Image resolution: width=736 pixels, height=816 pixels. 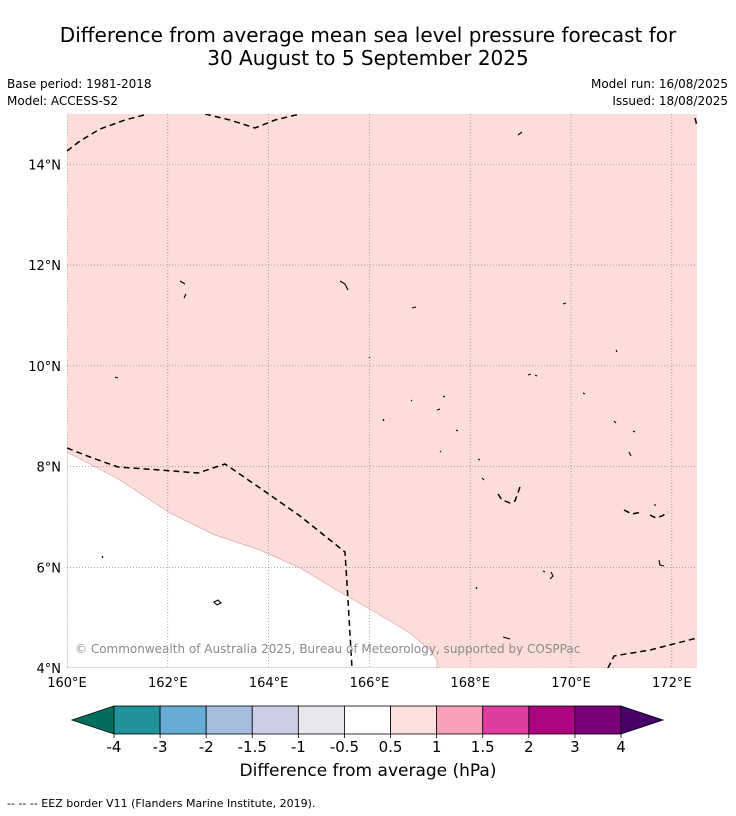 I want to click on x-tick-label: 166°E, so click(x=370, y=683).